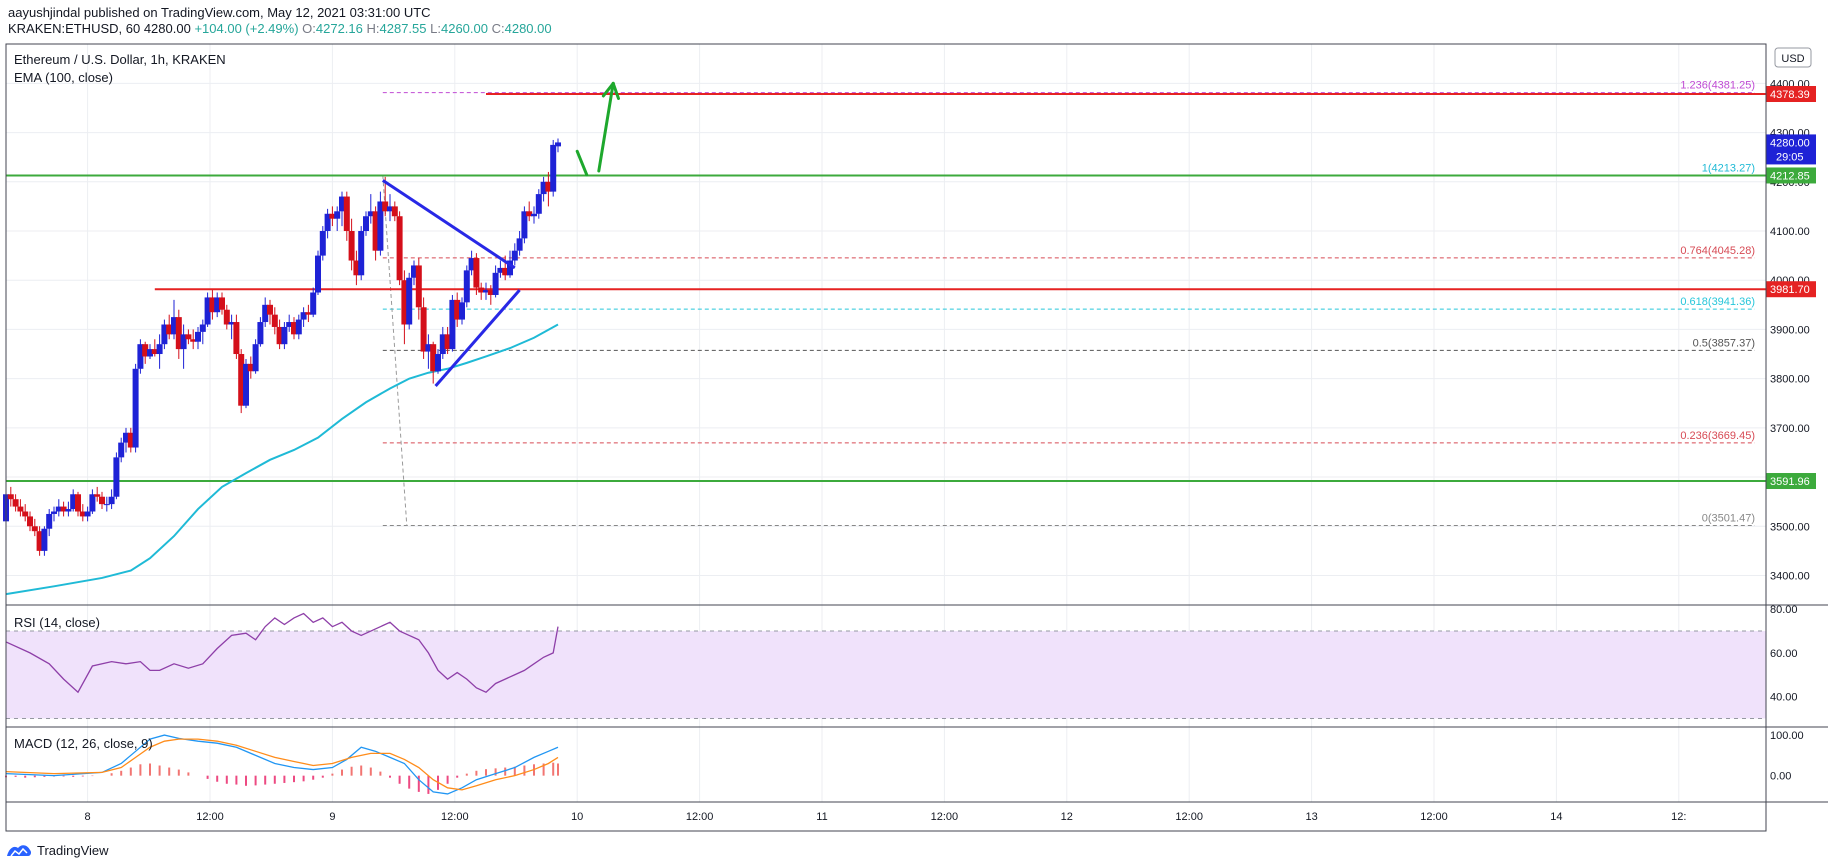  I want to click on macd-line, so click(282, 764).